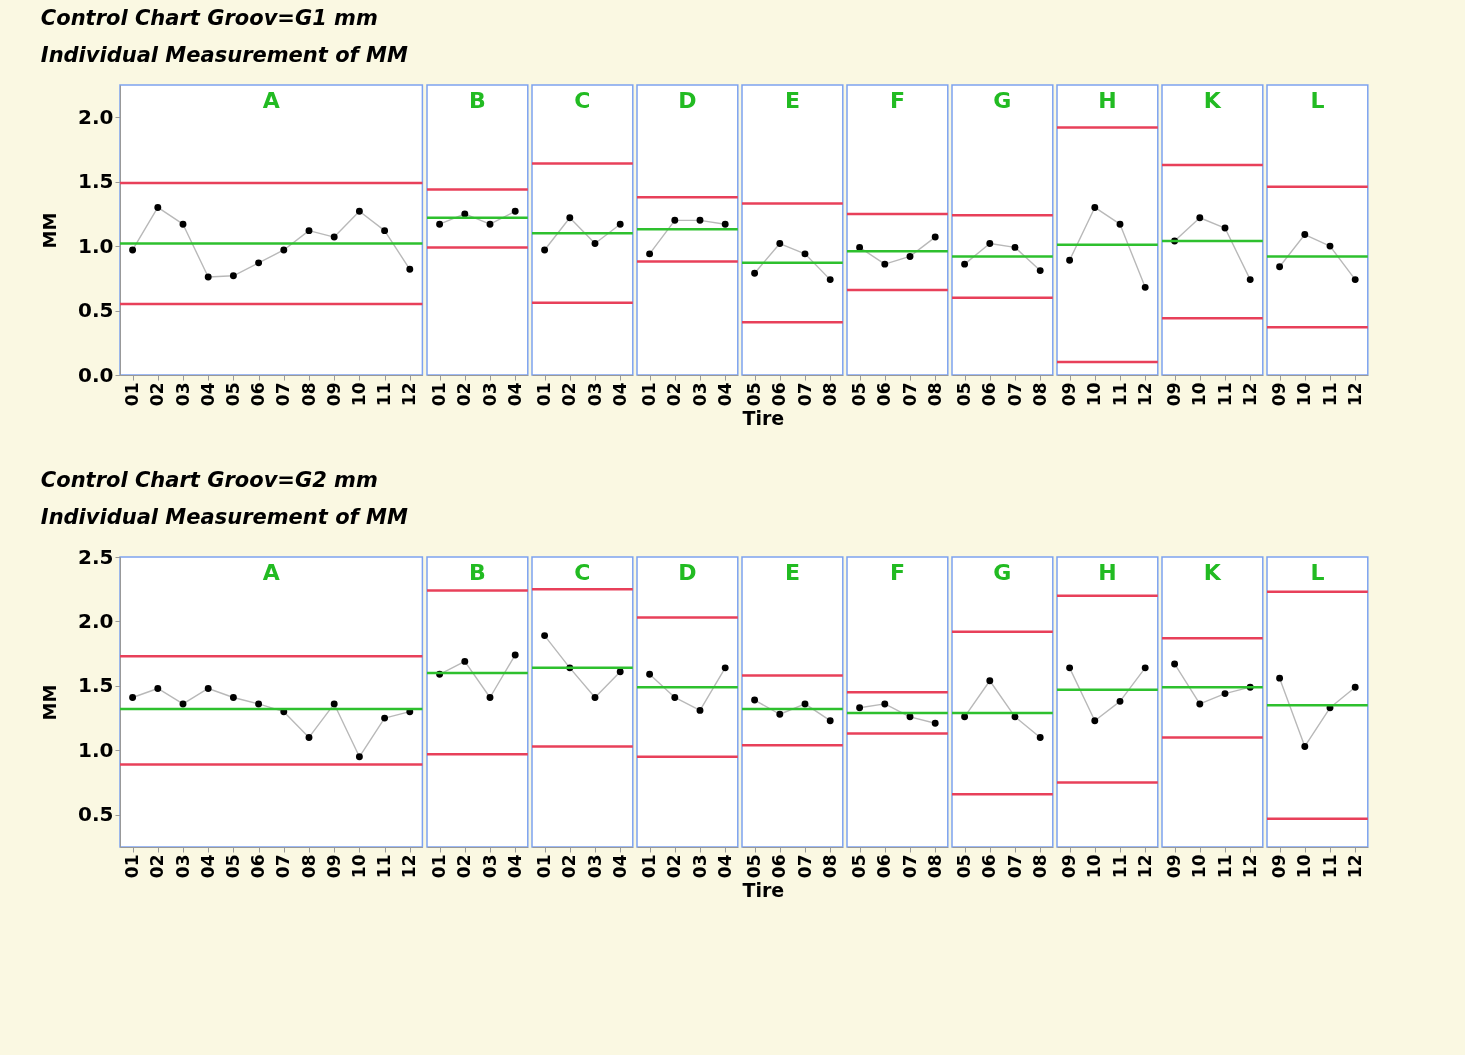 The width and height of the screenshot is (1465, 1055). Describe the element at coordinates (96, 556) in the screenshot. I see `y-tick-label: 2.5` at that location.